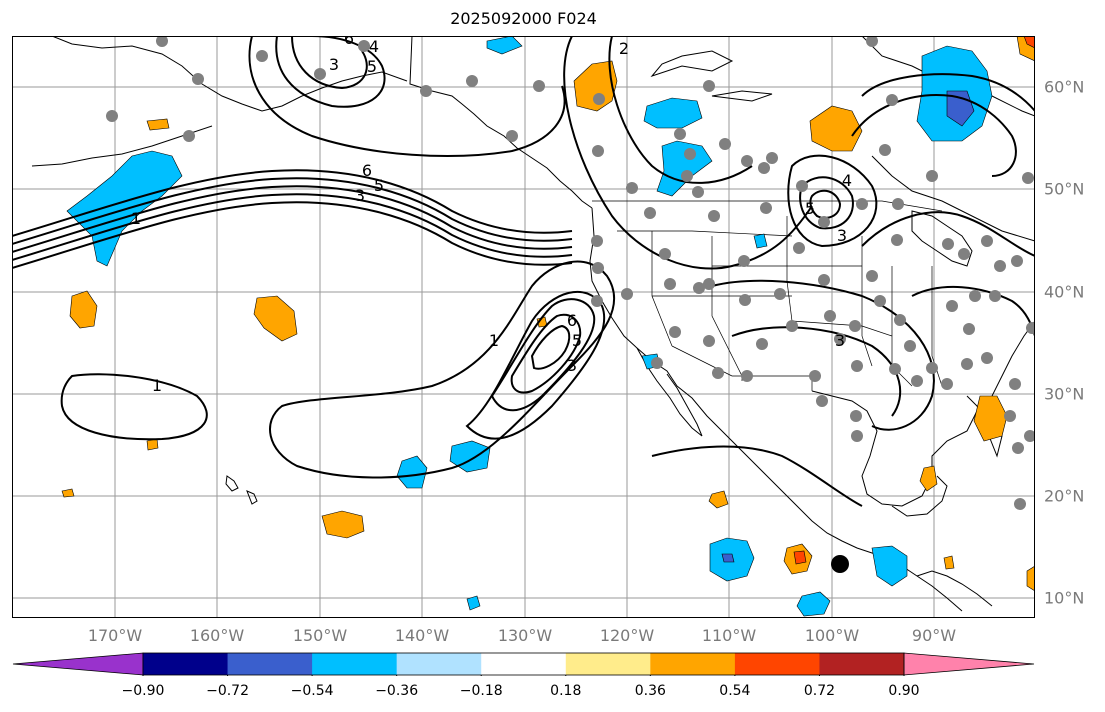 The image size is (1105, 712). I want to click on colorbar-tick-label: 0.54, so click(735, 691).